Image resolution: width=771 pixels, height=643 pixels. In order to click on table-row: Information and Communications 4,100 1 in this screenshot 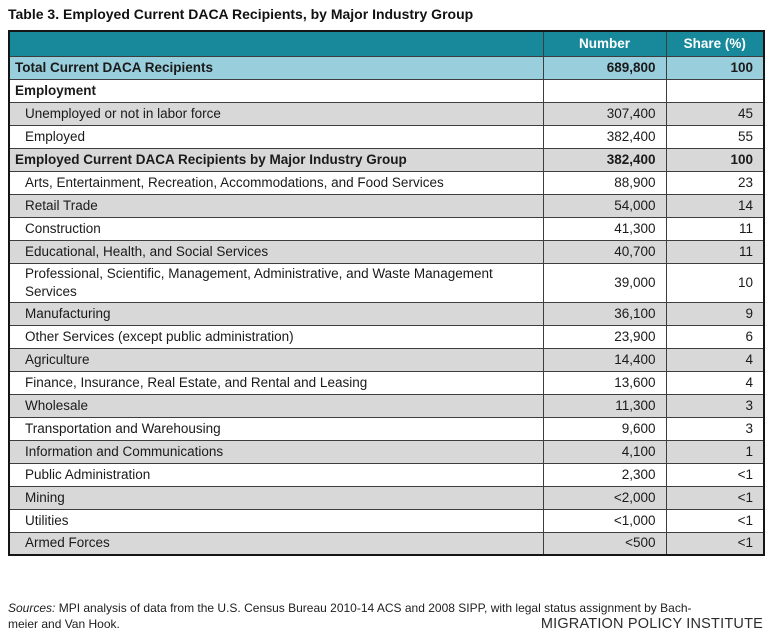, I will do `click(386, 451)`.